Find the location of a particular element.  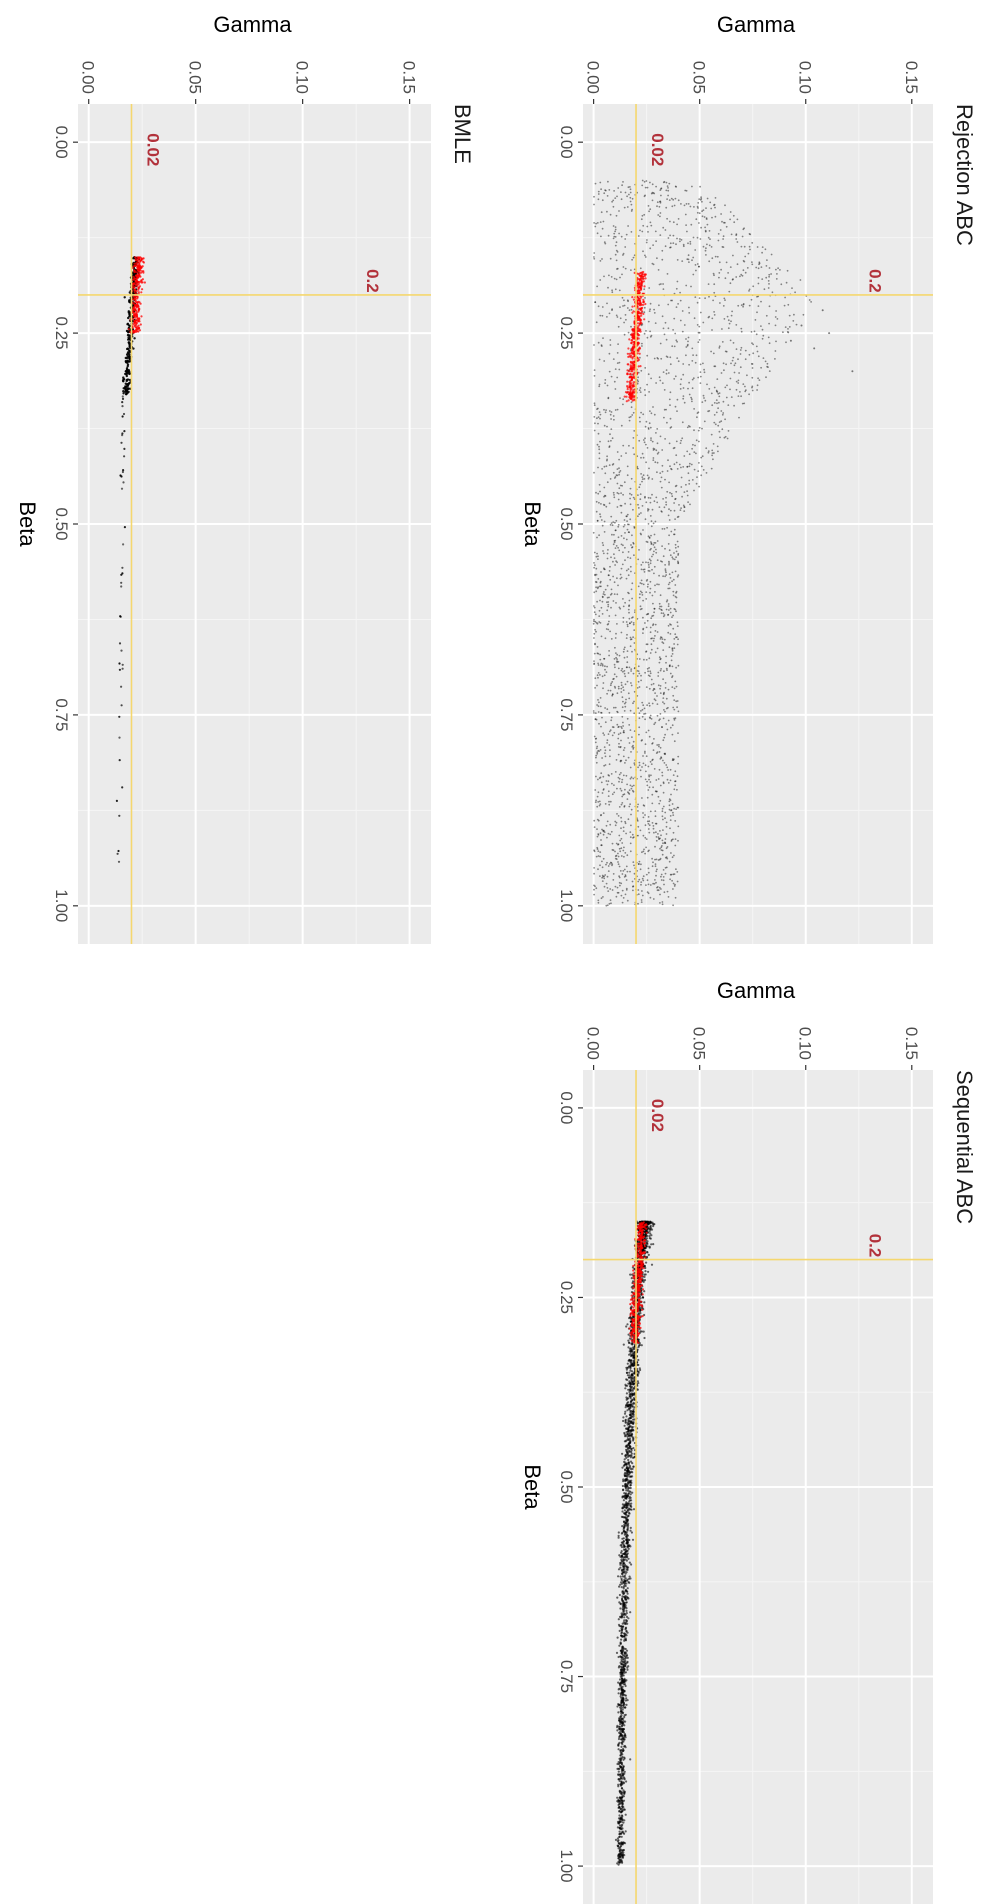

reference-label-gamma: 0.02 is located at coordinates (657, 149).